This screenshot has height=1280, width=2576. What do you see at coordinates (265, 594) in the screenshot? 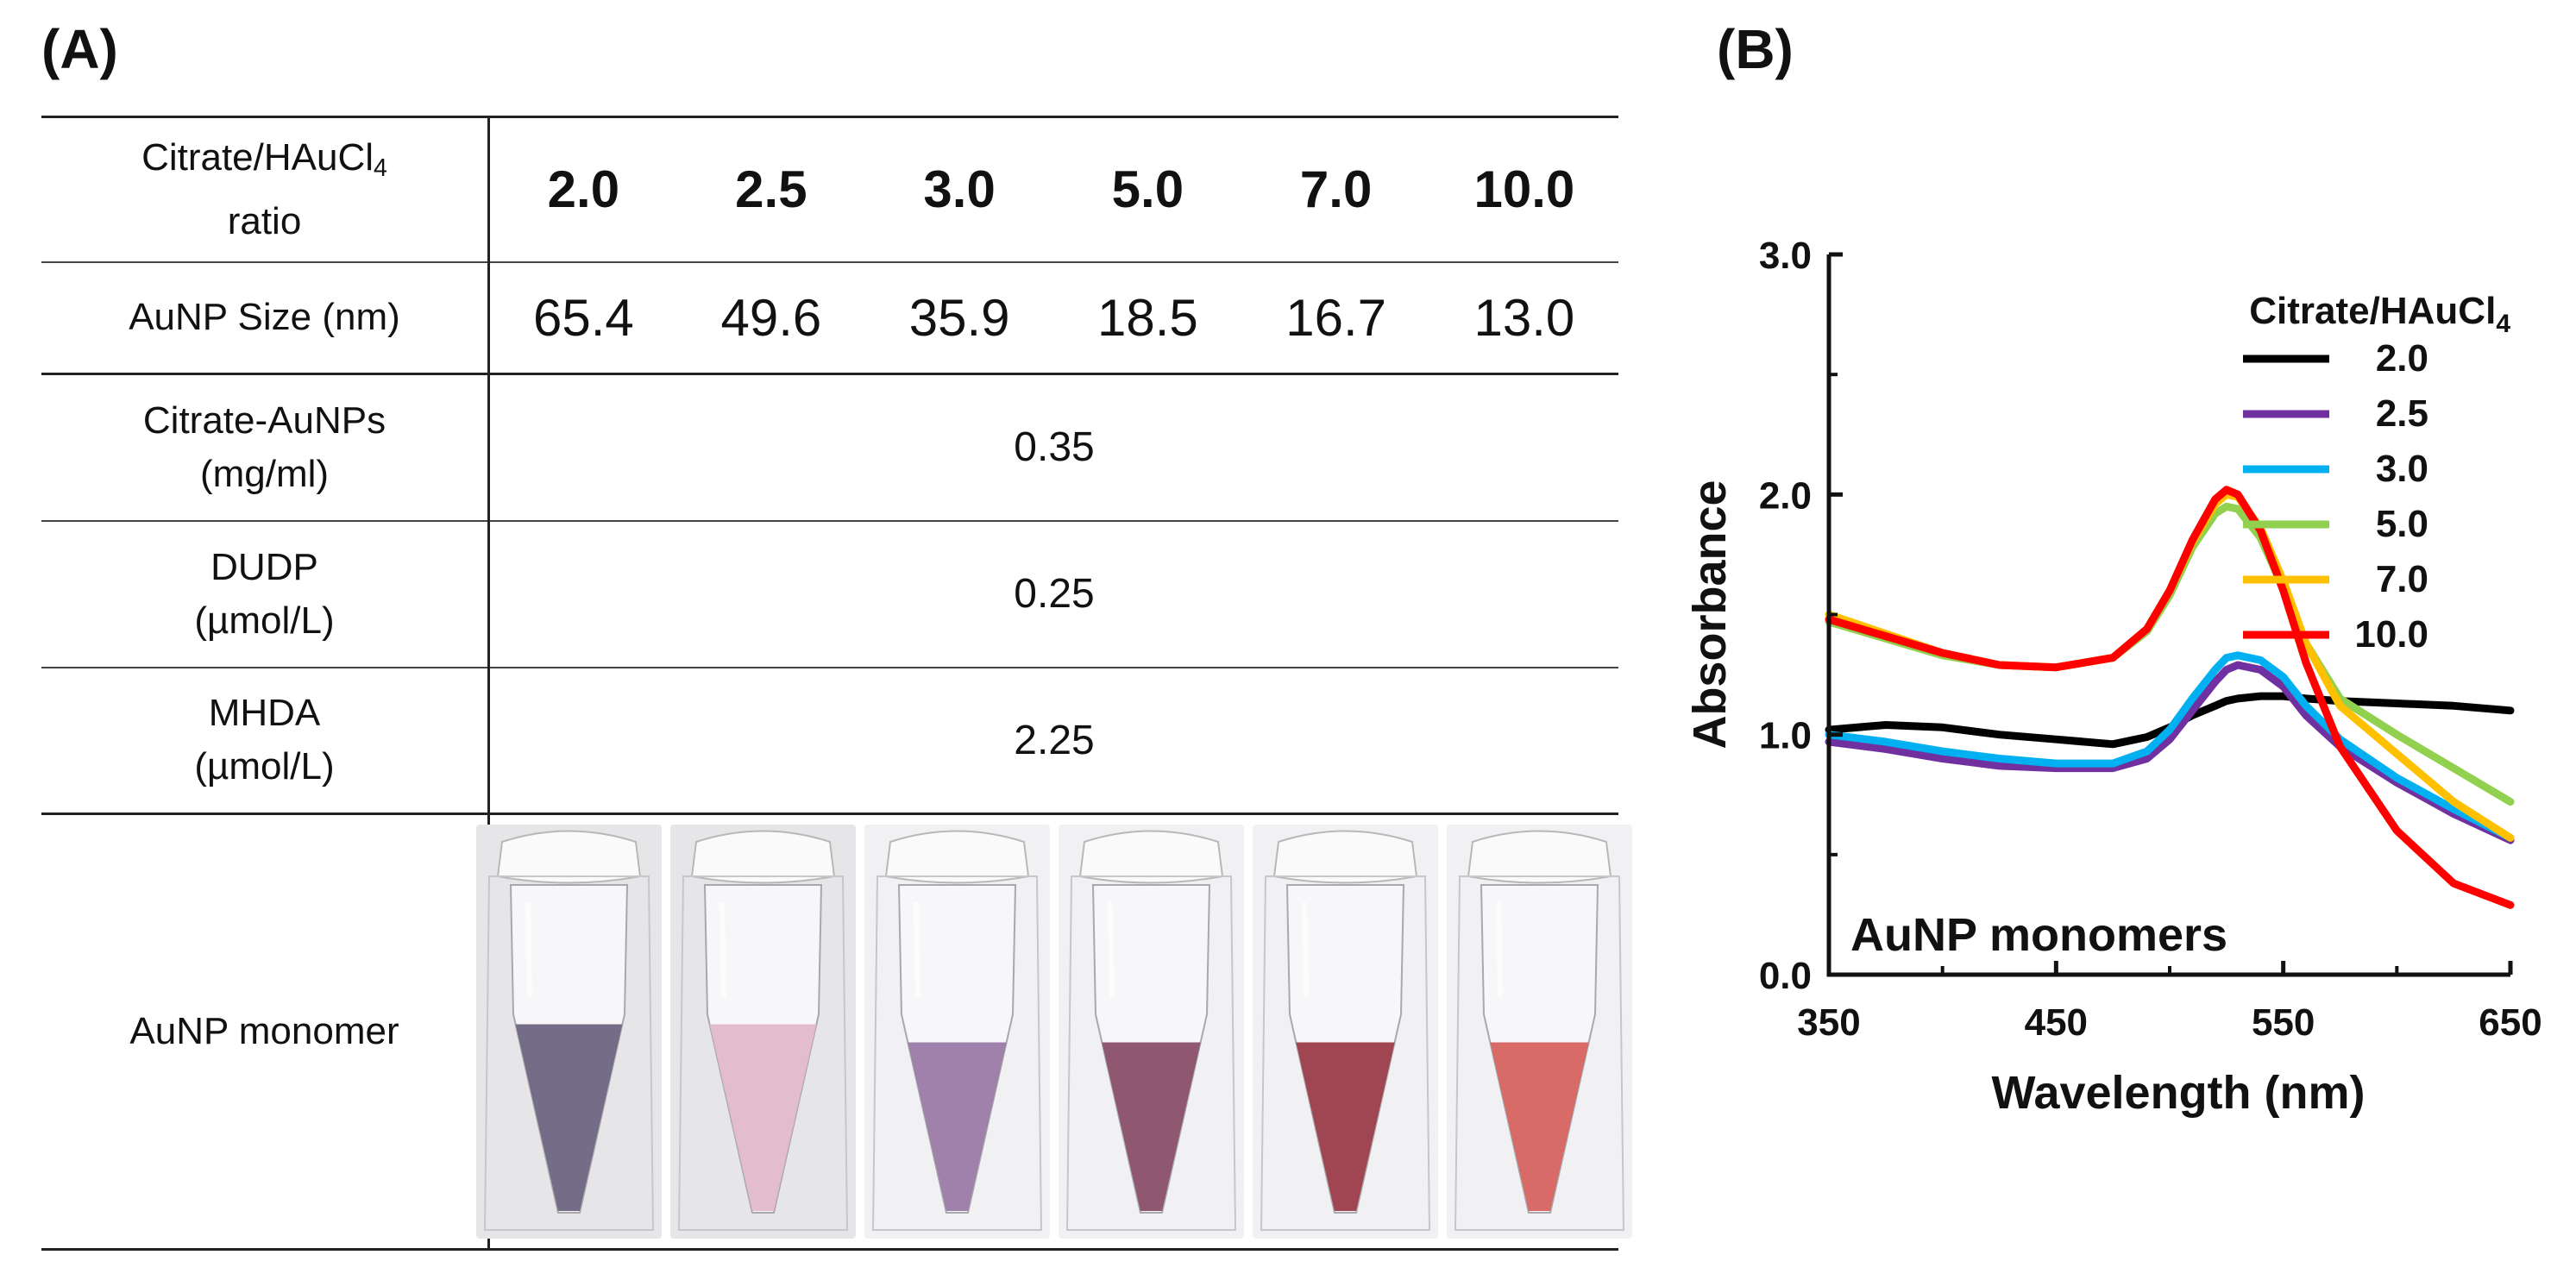
I see `dudp-label-cell: DUDP (µmol/L)` at bounding box center [265, 594].